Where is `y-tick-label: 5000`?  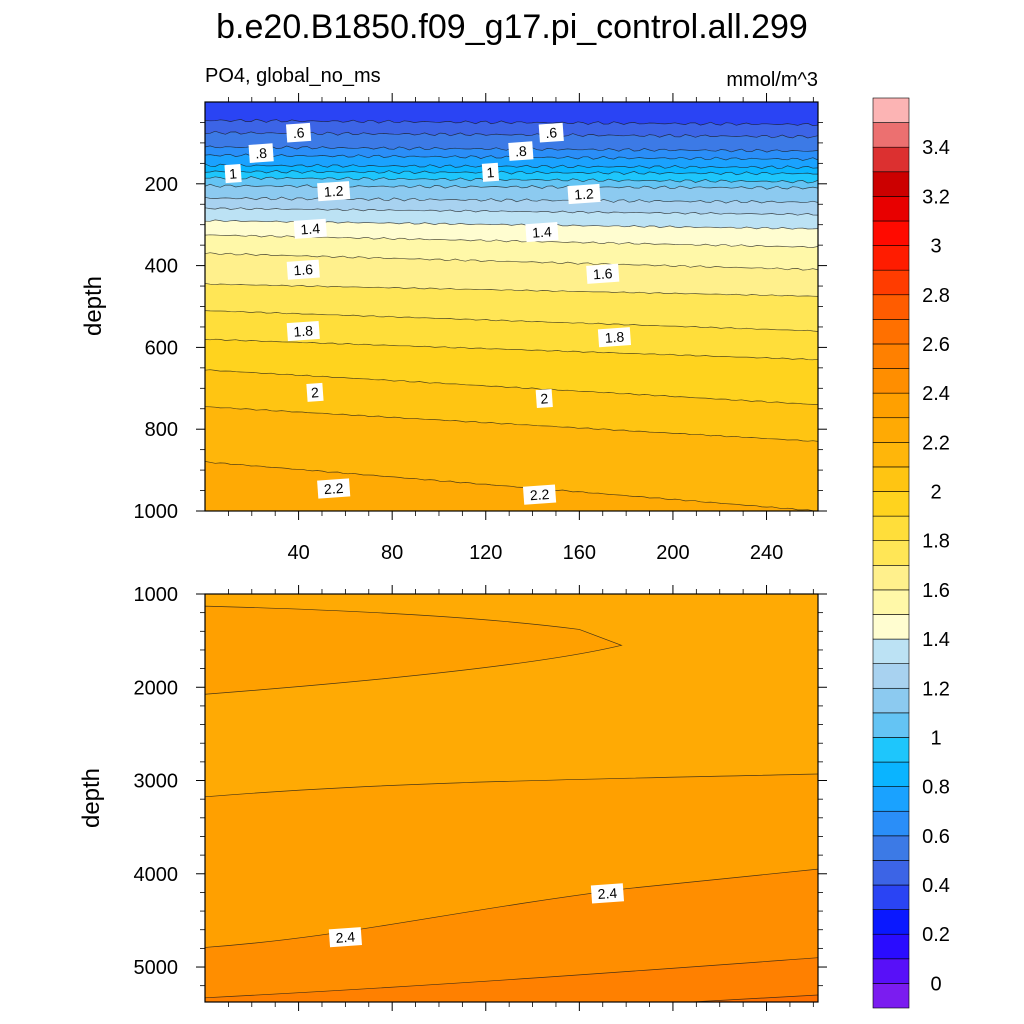
y-tick-label: 5000 is located at coordinates (156, 968).